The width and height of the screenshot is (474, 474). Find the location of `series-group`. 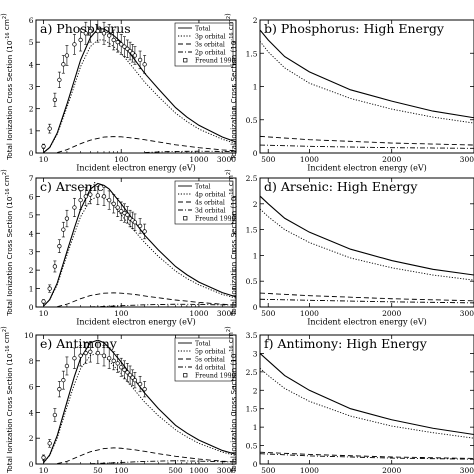

series-group is located at coordinates (367, 249).